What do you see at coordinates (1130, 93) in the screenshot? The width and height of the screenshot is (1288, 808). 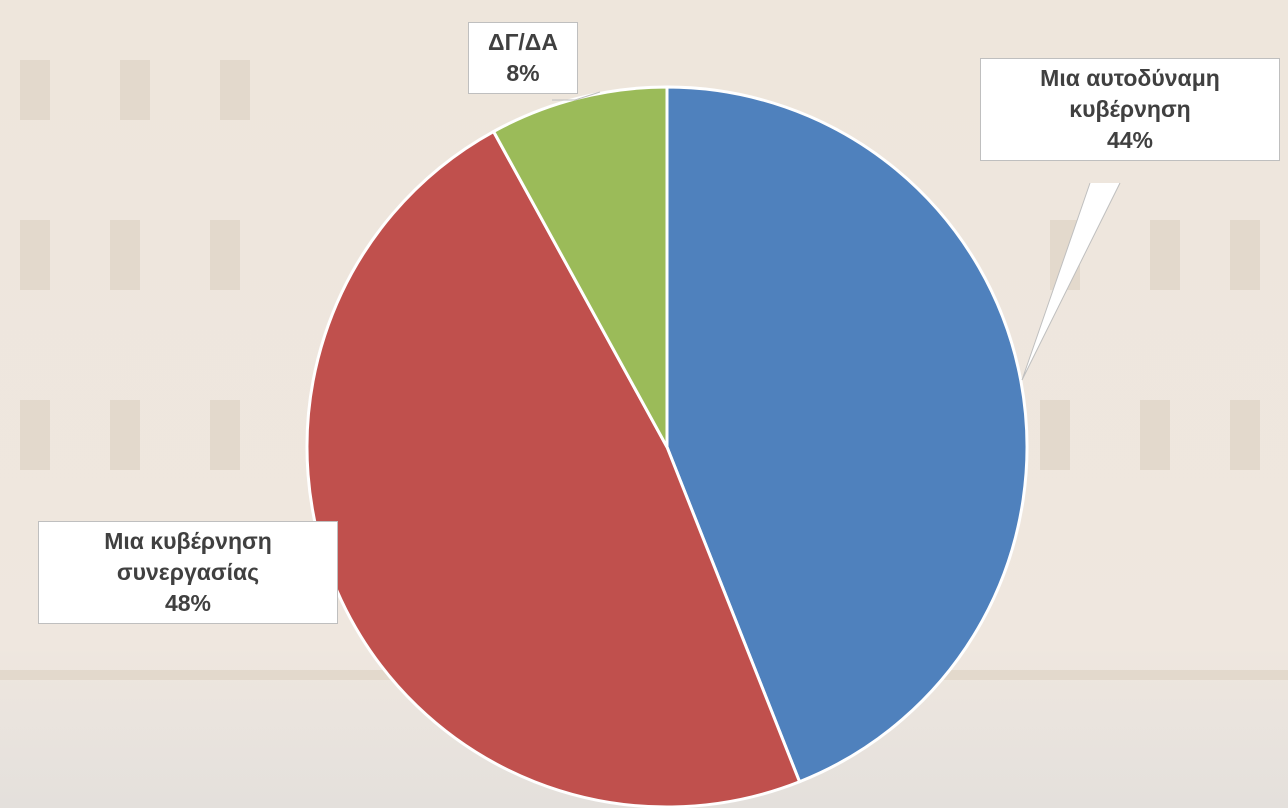 I see `category-name: Μια αυτοδύναμη κυβέρνηση` at bounding box center [1130, 93].